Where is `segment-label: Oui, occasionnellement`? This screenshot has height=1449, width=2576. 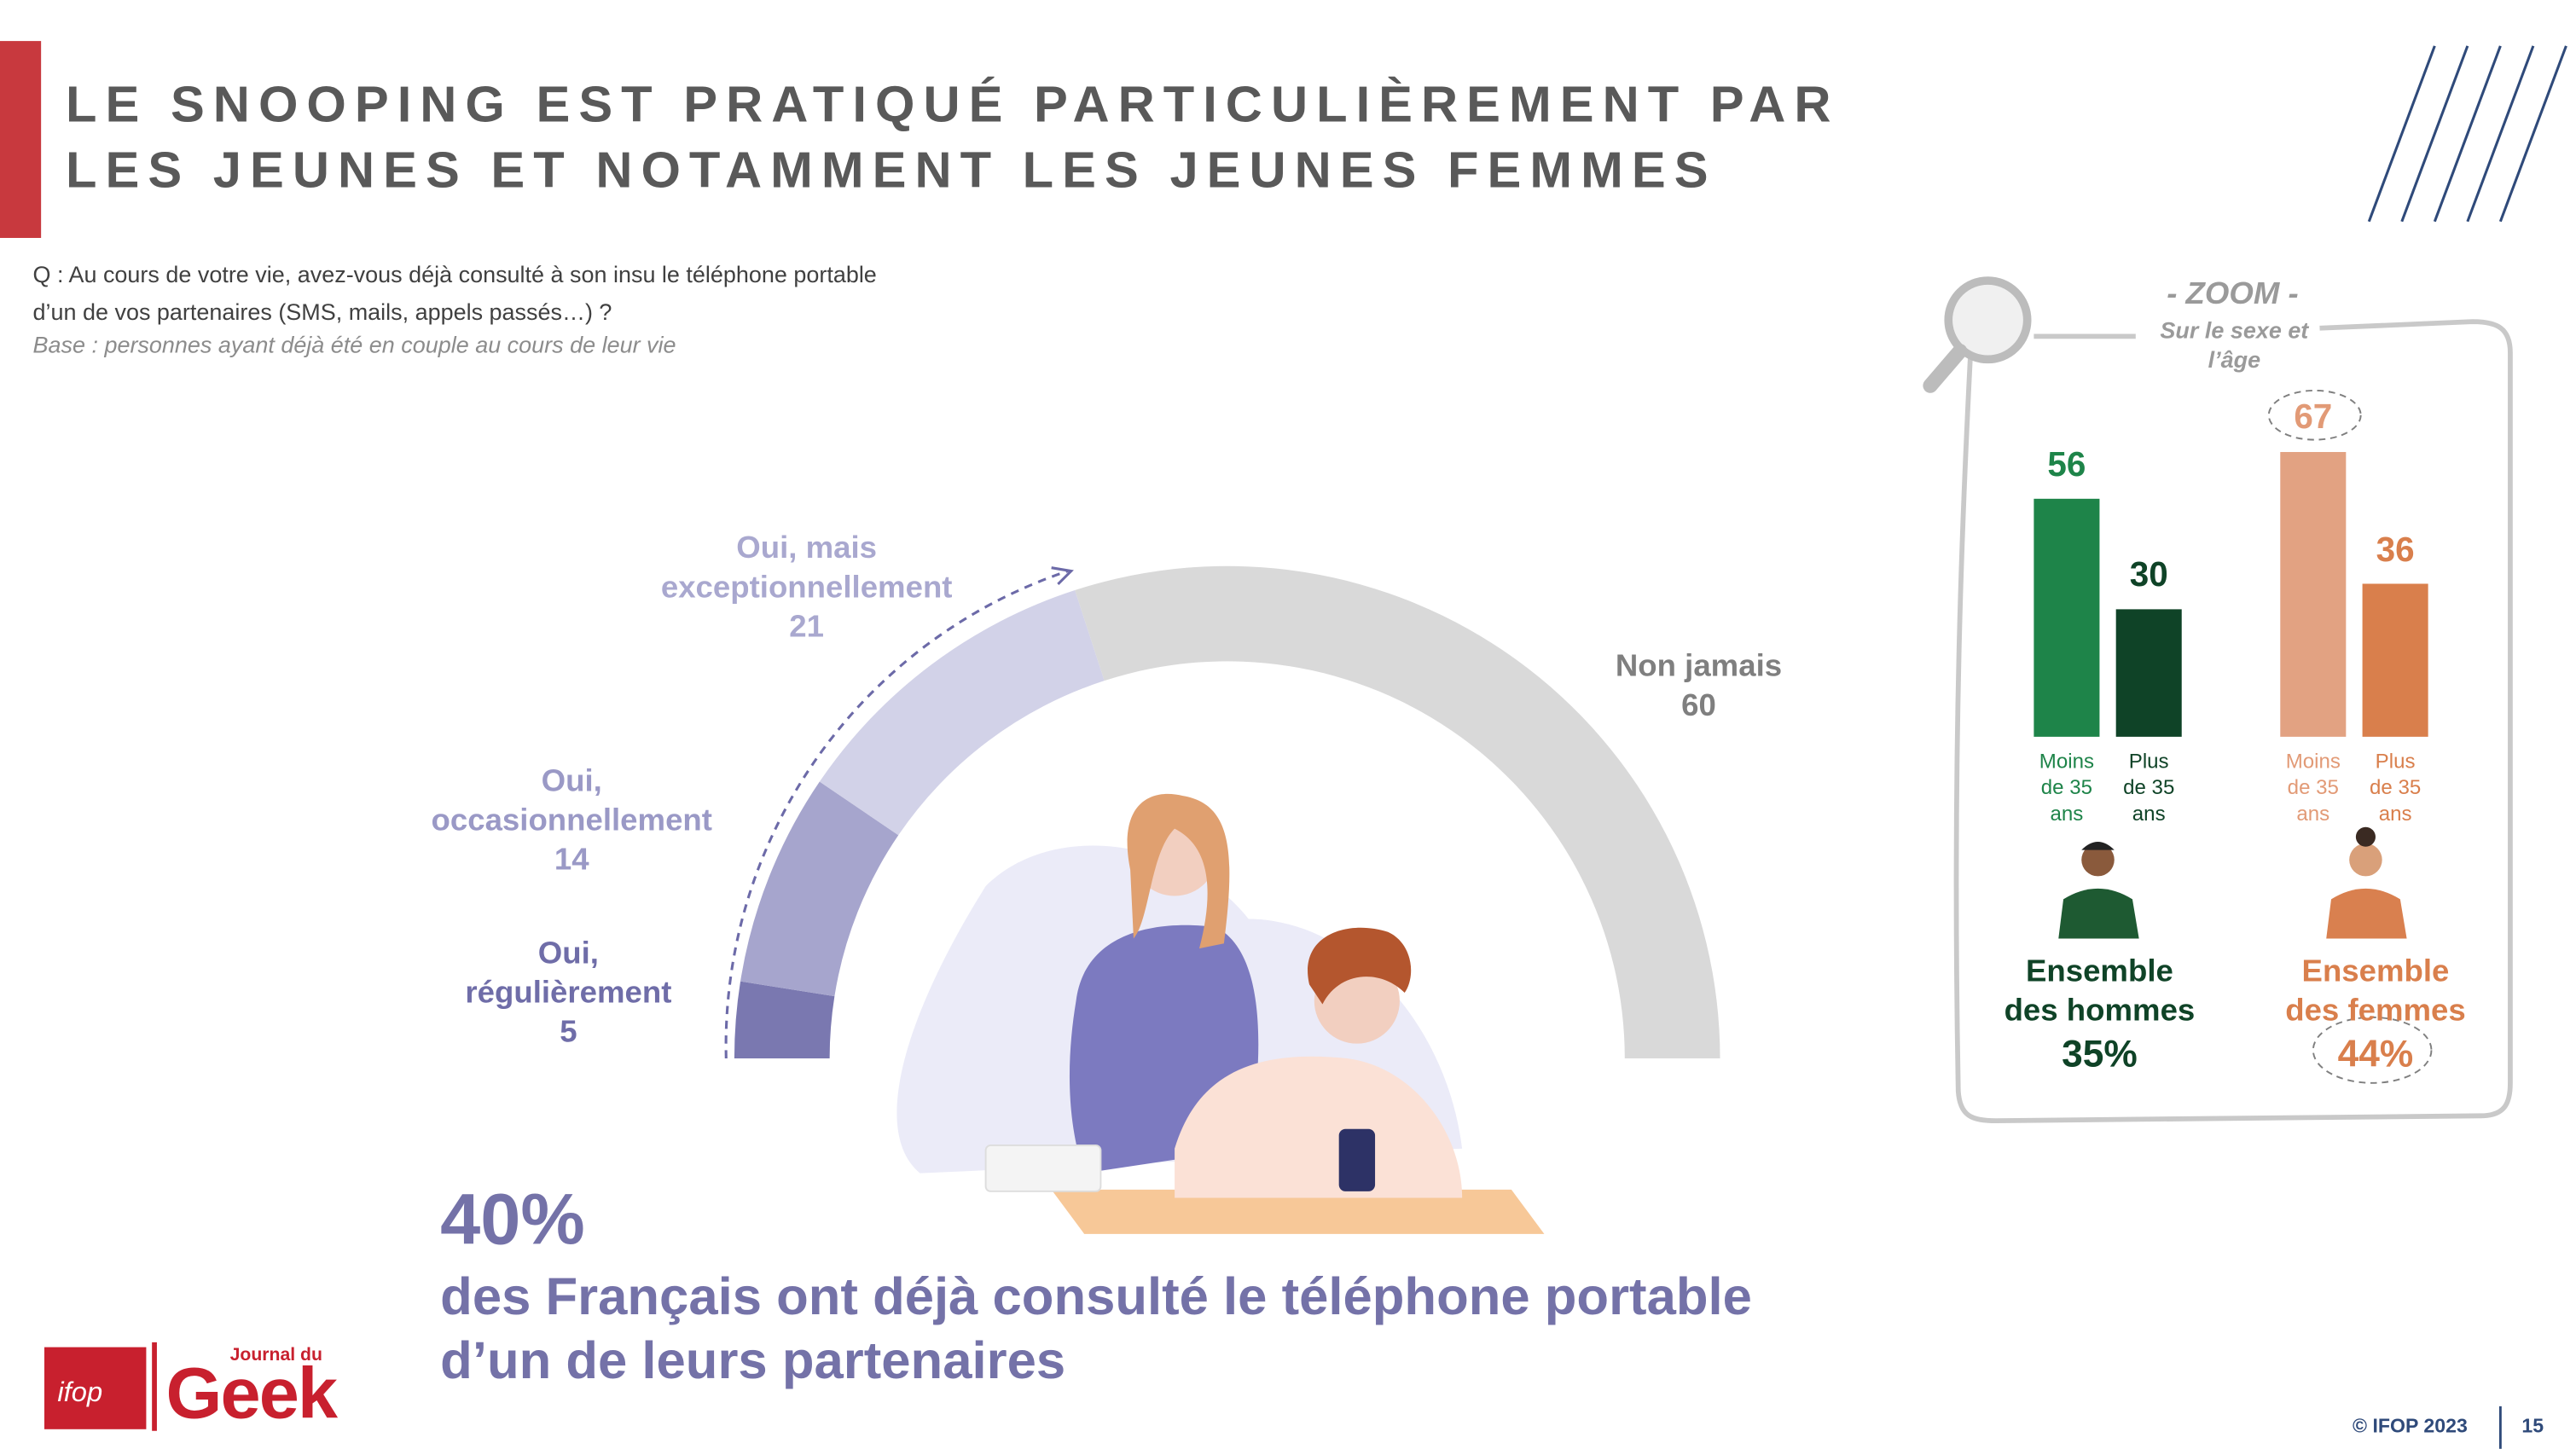 segment-label: Oui, occasionnellement is located at coordinates (571, 801).